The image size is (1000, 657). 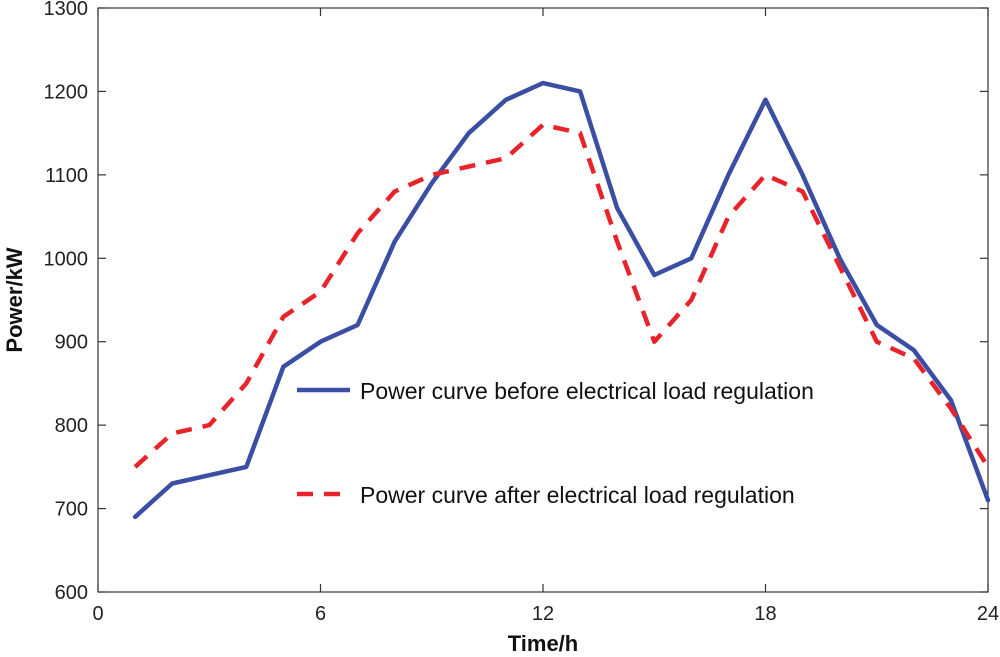 What do you see at coordinates (71, 343) in the screenshot?
I see `y-tick-label: 900` at bounding box center [71, 343].